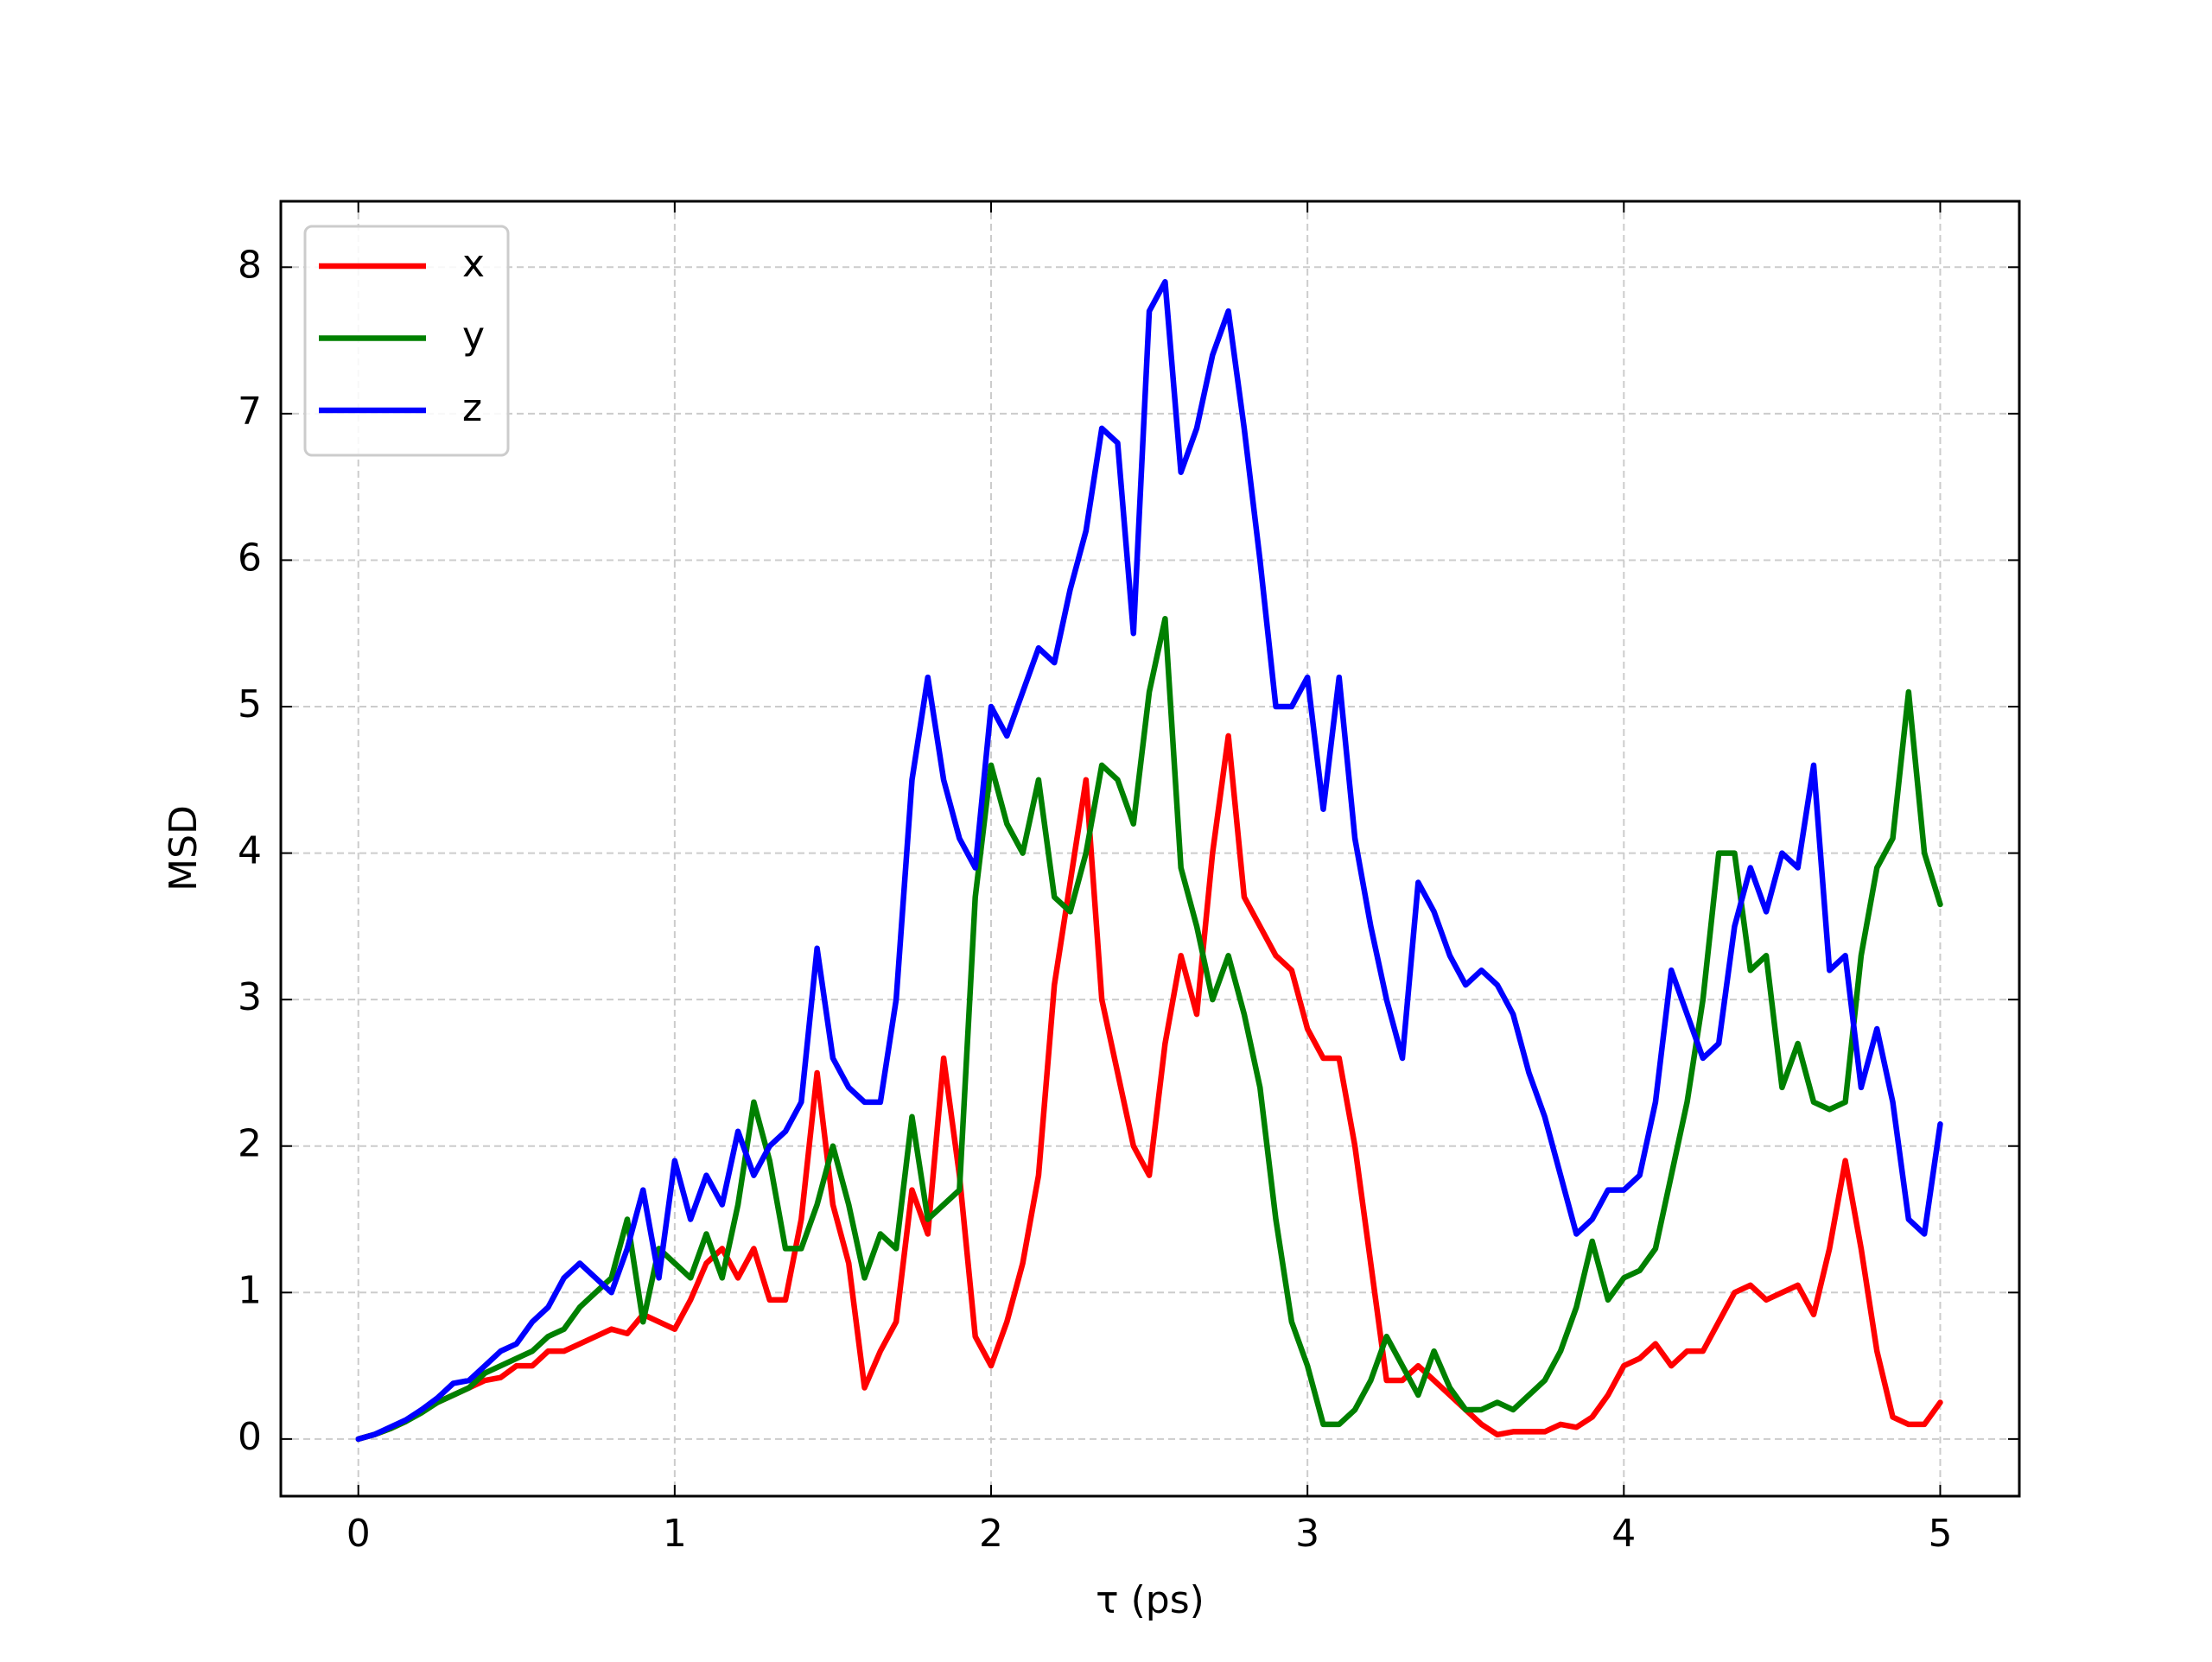  What do you see at coordinates (991, 1534) in the screenshot?
I see `x-tick-label: 2` at bounding box center [991, 1534].